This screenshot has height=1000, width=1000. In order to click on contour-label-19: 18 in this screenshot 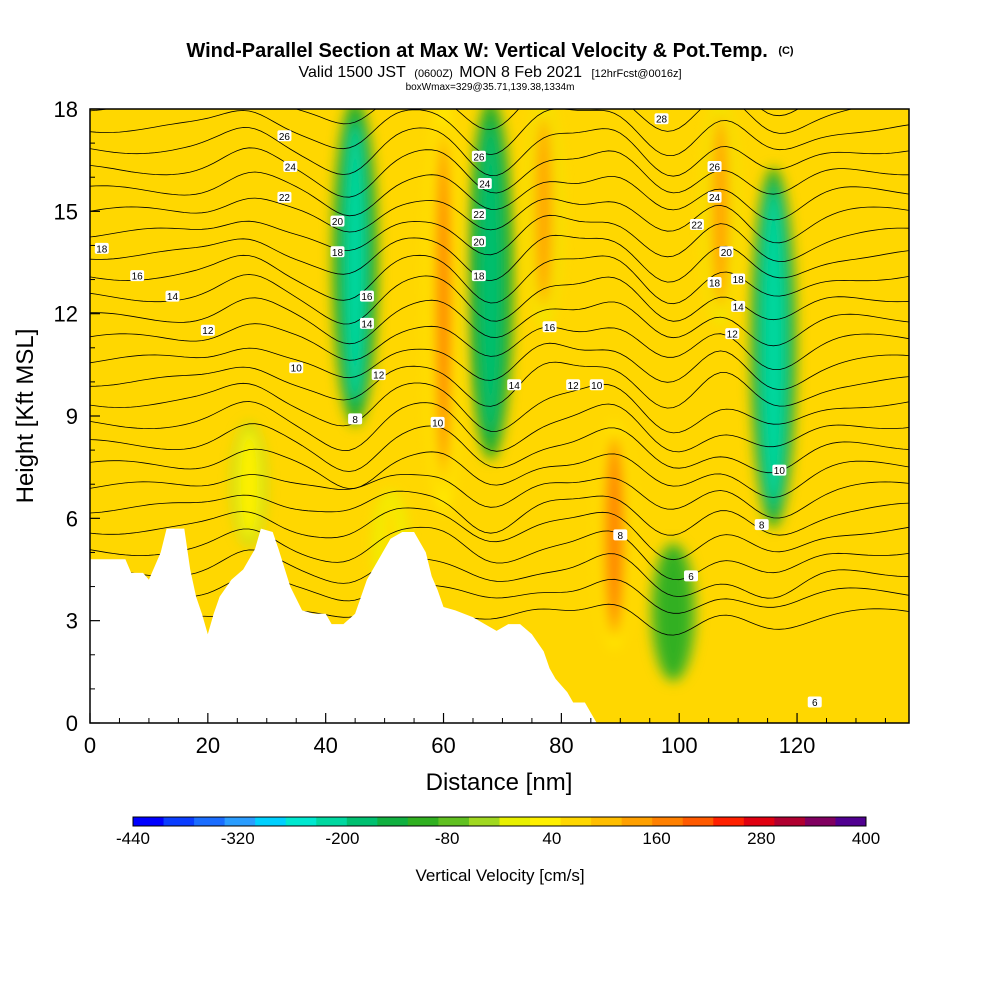, I will do `click(478, 276)`.